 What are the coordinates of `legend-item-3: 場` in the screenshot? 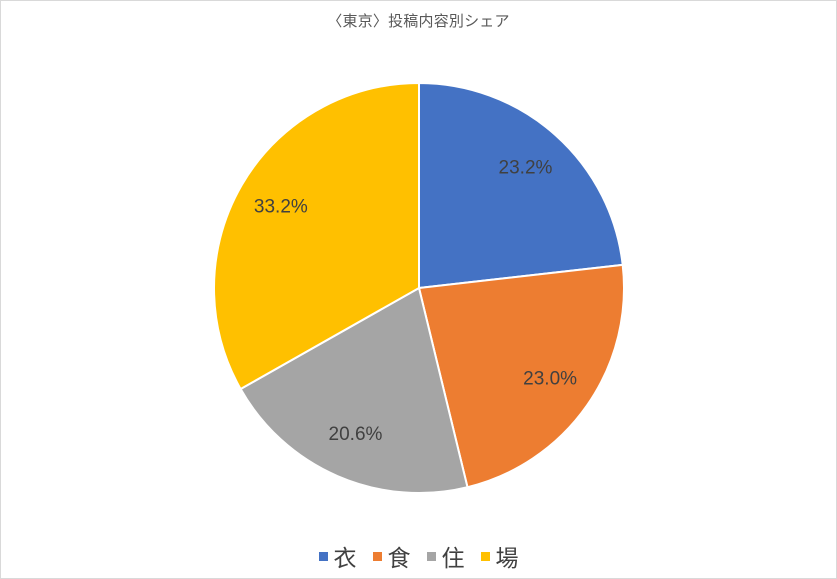 It's located at (499, 556).